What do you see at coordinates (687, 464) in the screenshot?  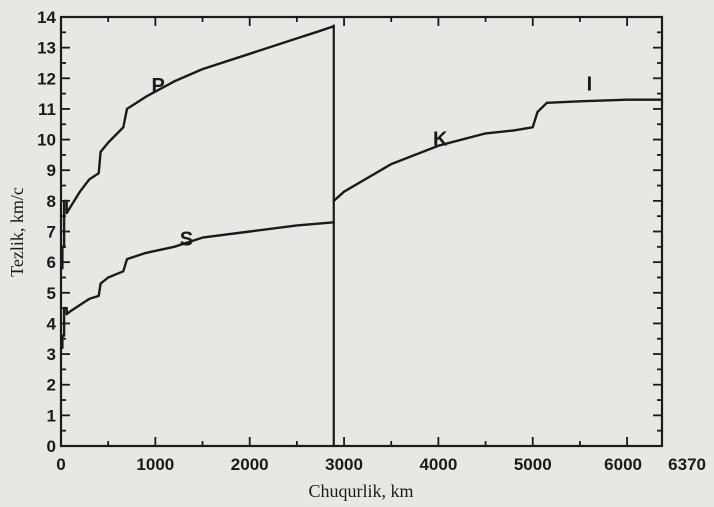 I see `x-tick-label: 6370` at bounding box center [687, 464].